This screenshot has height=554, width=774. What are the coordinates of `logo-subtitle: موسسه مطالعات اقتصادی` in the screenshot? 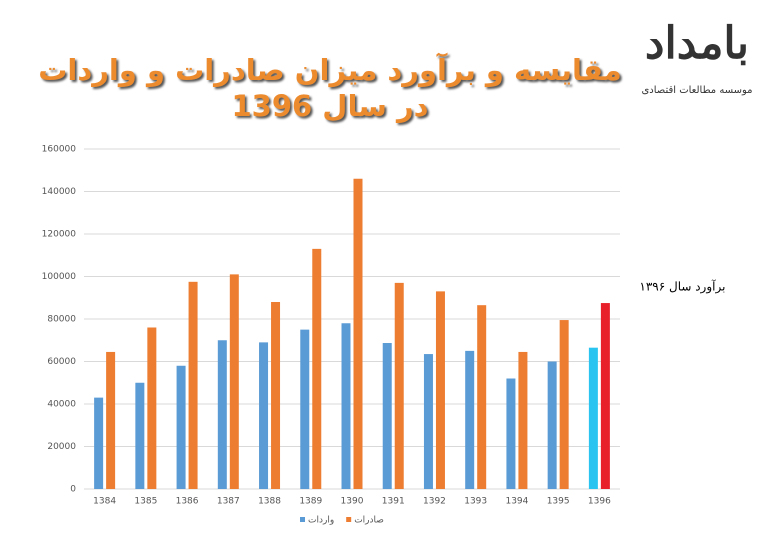 It's located at (697, 90).